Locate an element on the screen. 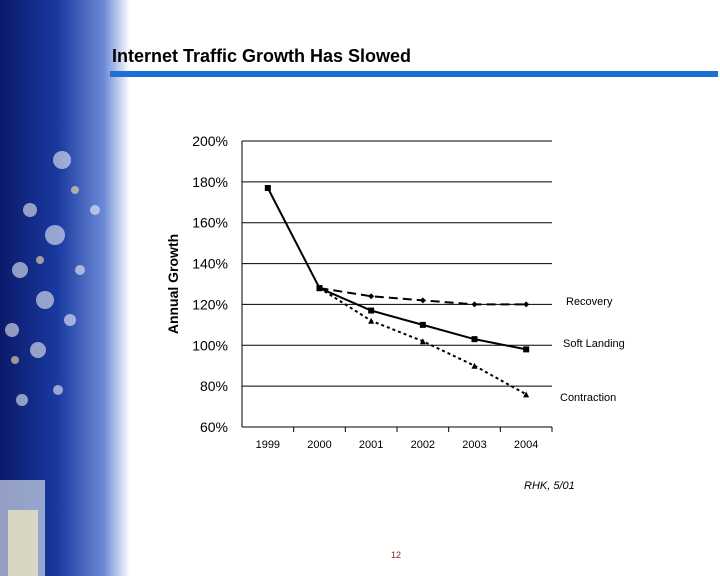  source-note: RHK, 5/01 is located at coordinates (549, 486).